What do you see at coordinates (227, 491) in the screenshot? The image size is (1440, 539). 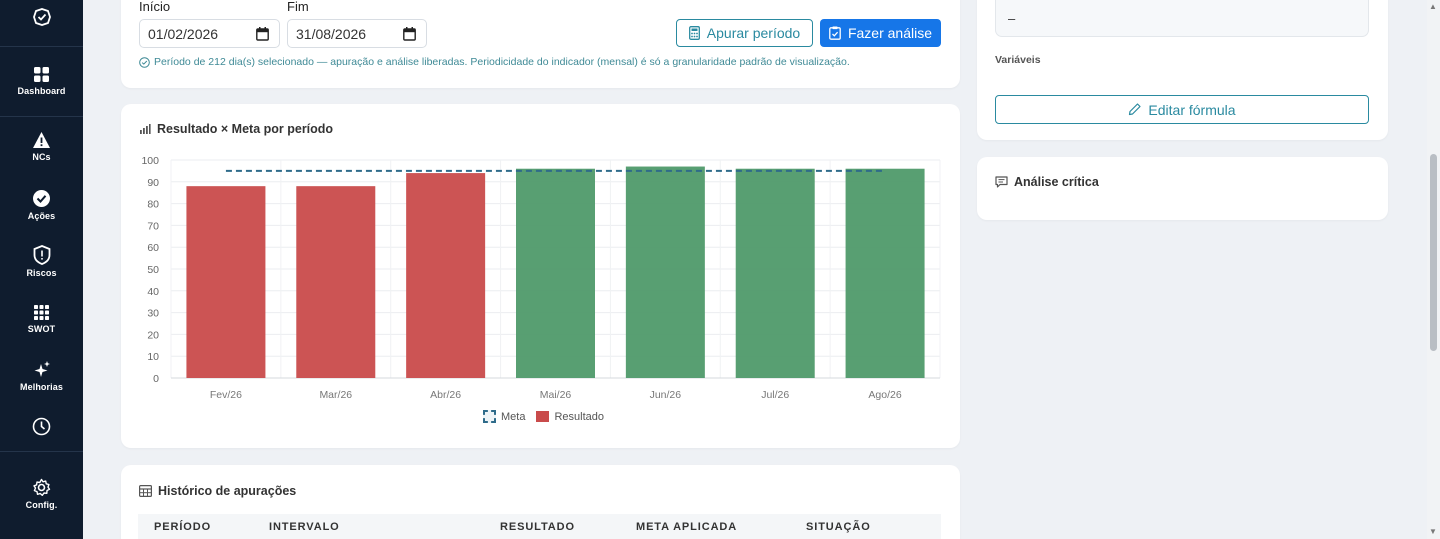 I see `history-title-text: Histórico de apurações` at bounding box center [227, 491].